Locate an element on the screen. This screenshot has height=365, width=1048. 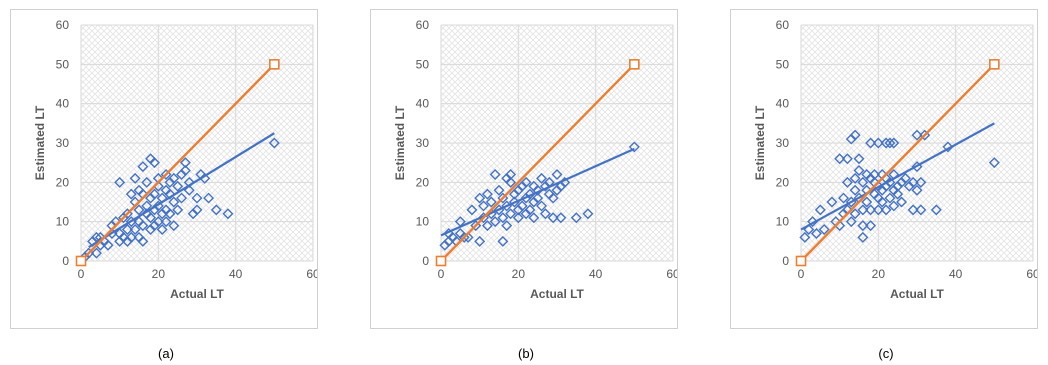
y-tick-label: 0 is located at coordinates (65, 261).